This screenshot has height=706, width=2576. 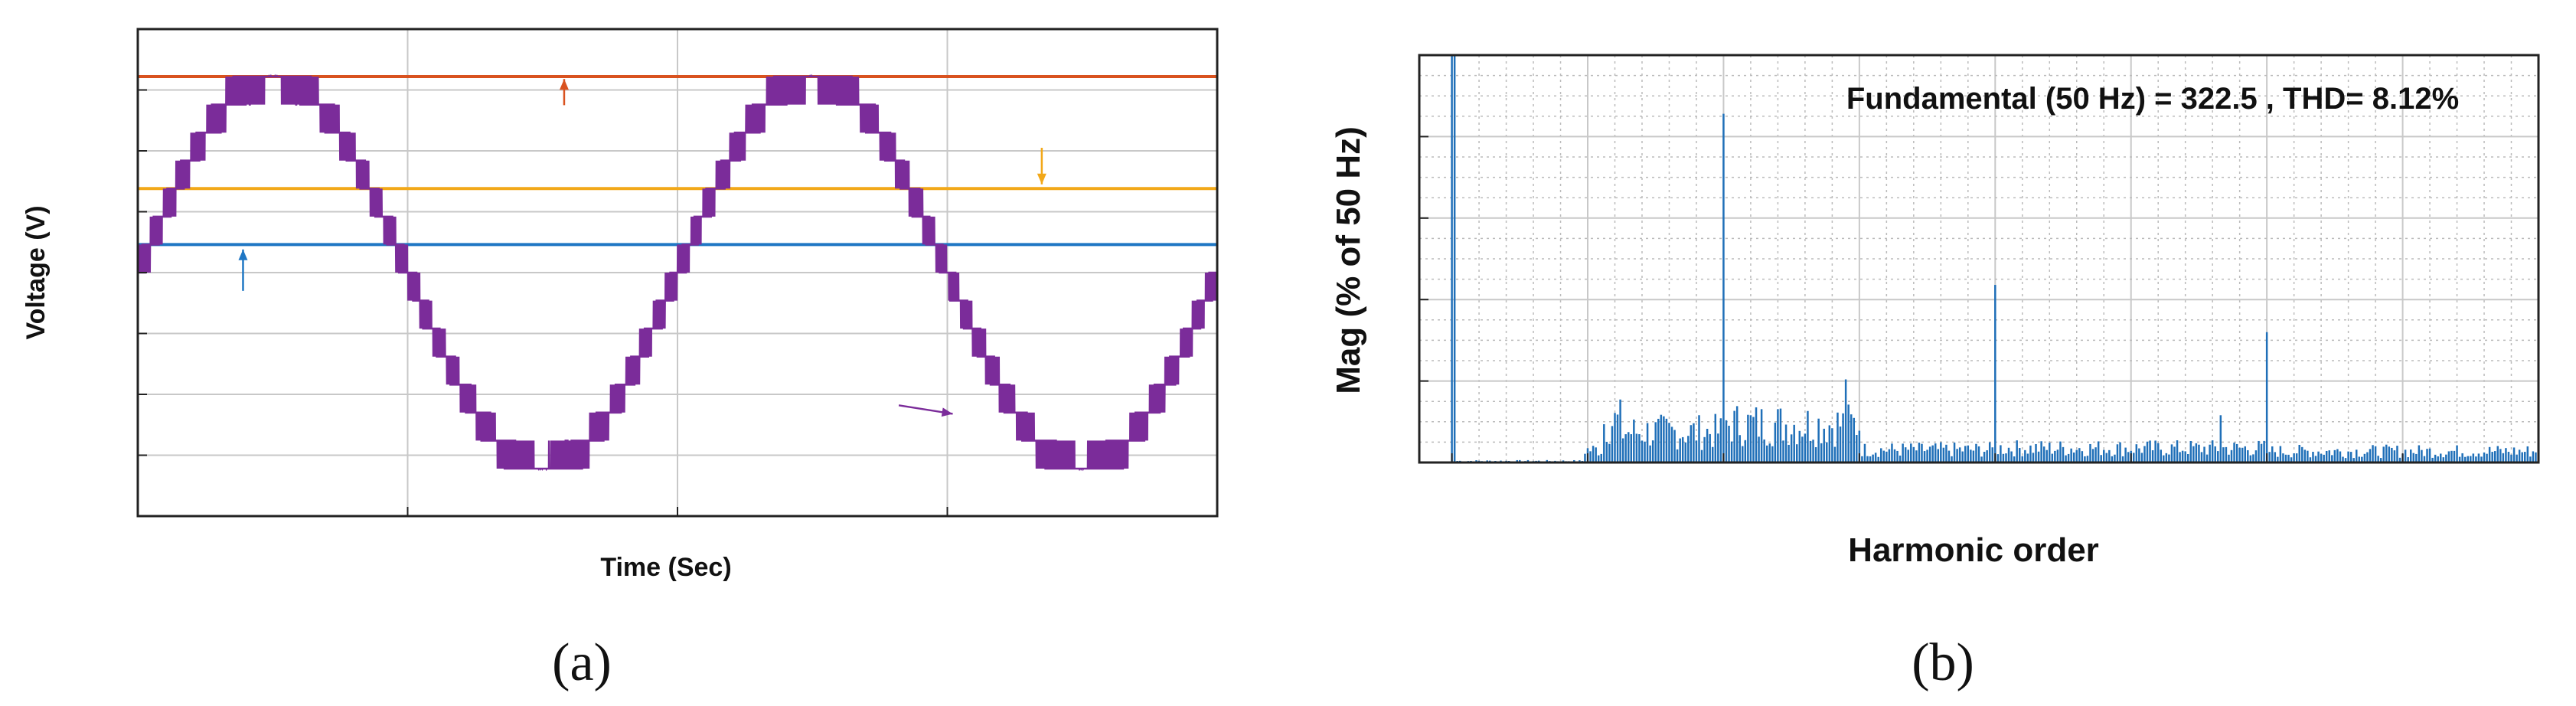 What do you see at coordinates (1423, 258) in the screenshot?
I see `panel-b-y-ticks` at bounding box center [1423, 258].